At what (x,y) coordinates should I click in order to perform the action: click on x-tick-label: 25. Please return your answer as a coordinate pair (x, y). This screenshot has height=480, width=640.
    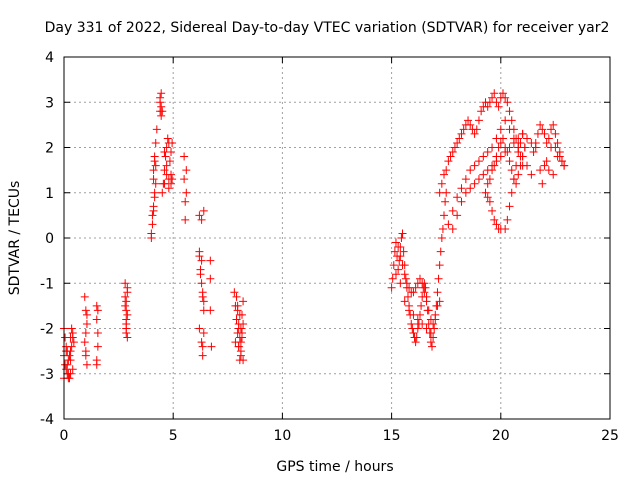
    Looking at the image, I should click on (610, 436).